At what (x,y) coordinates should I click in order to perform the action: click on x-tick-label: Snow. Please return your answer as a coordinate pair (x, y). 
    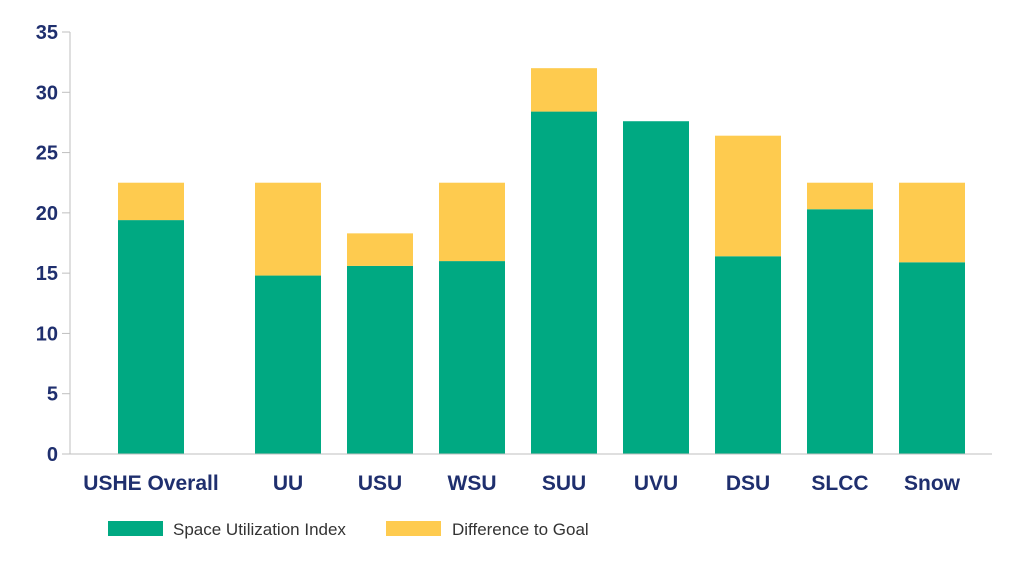
    Looking at the image, I should click on (932, 483).